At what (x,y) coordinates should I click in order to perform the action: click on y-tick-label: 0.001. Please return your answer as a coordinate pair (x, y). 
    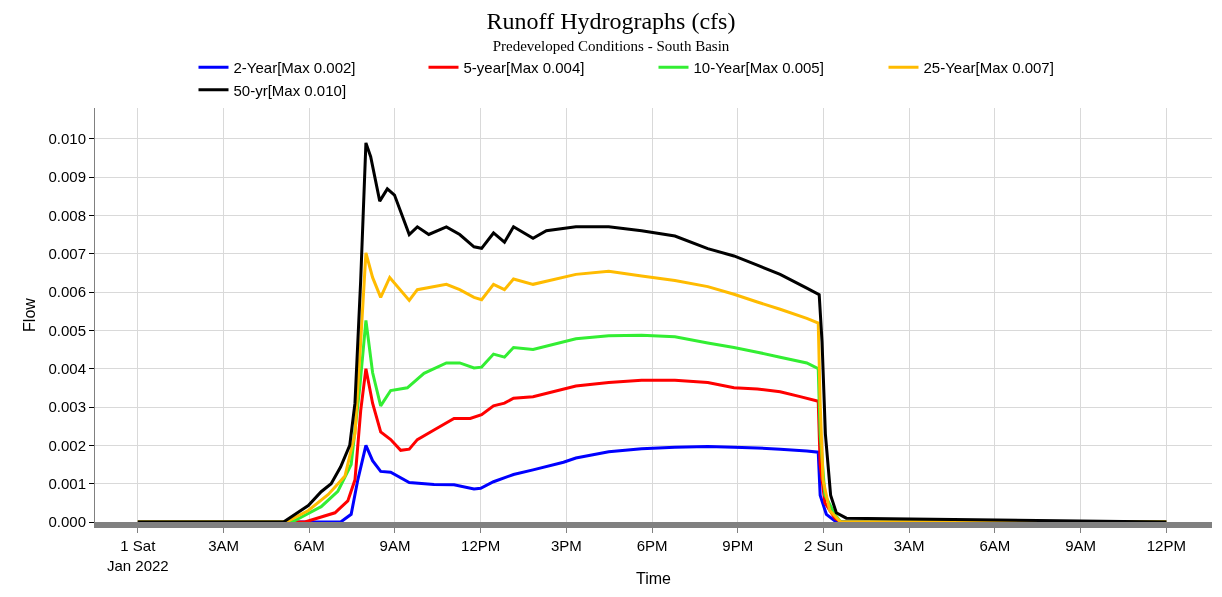
    Looking at the image, I should click on (67, 483).